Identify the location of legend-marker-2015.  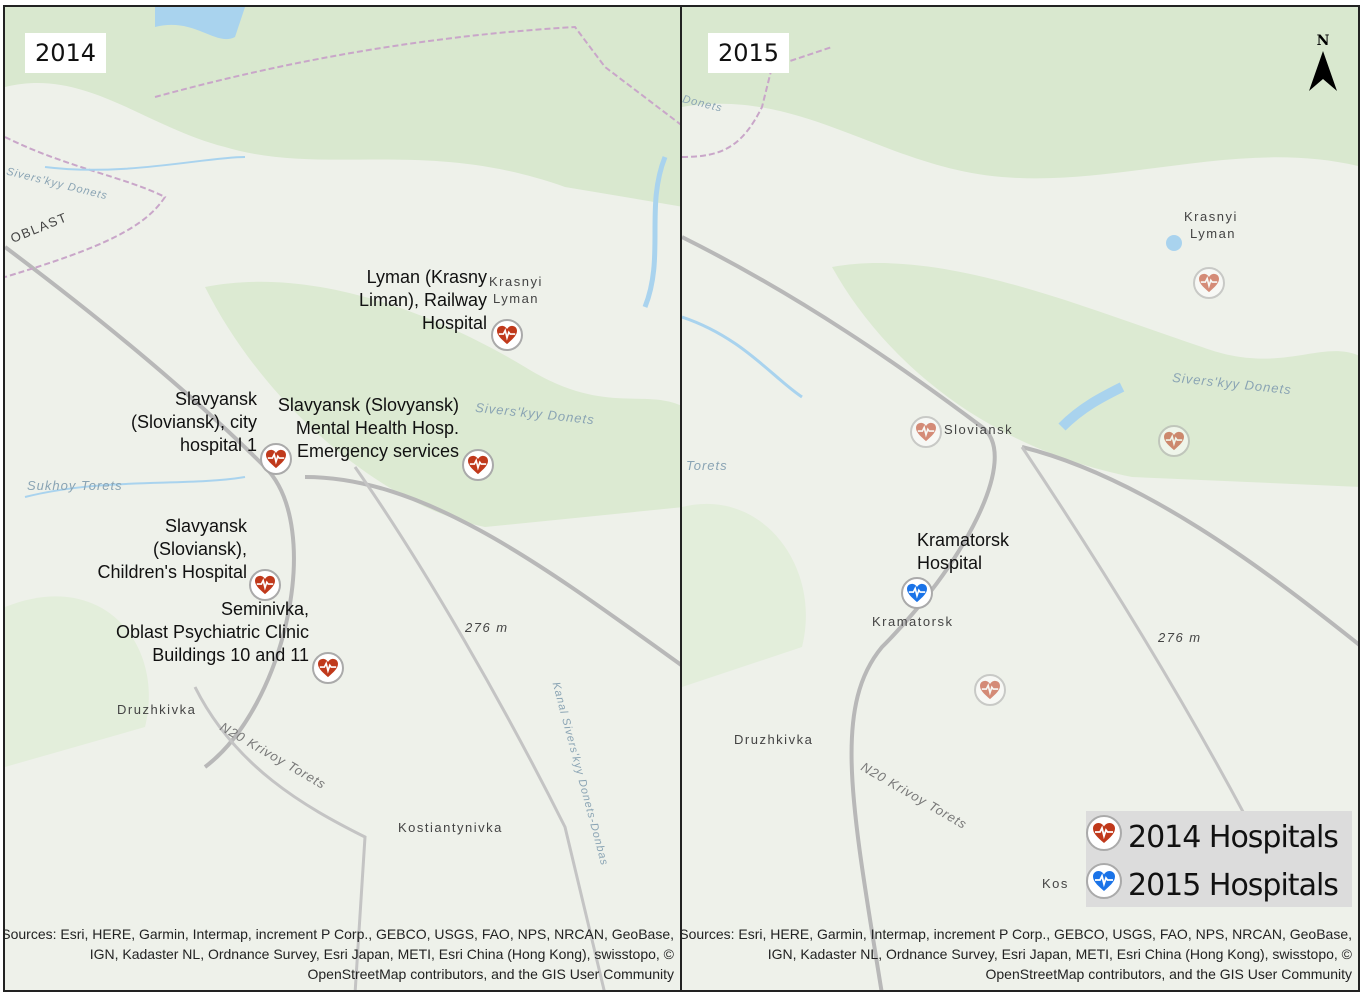
(1104, 881).